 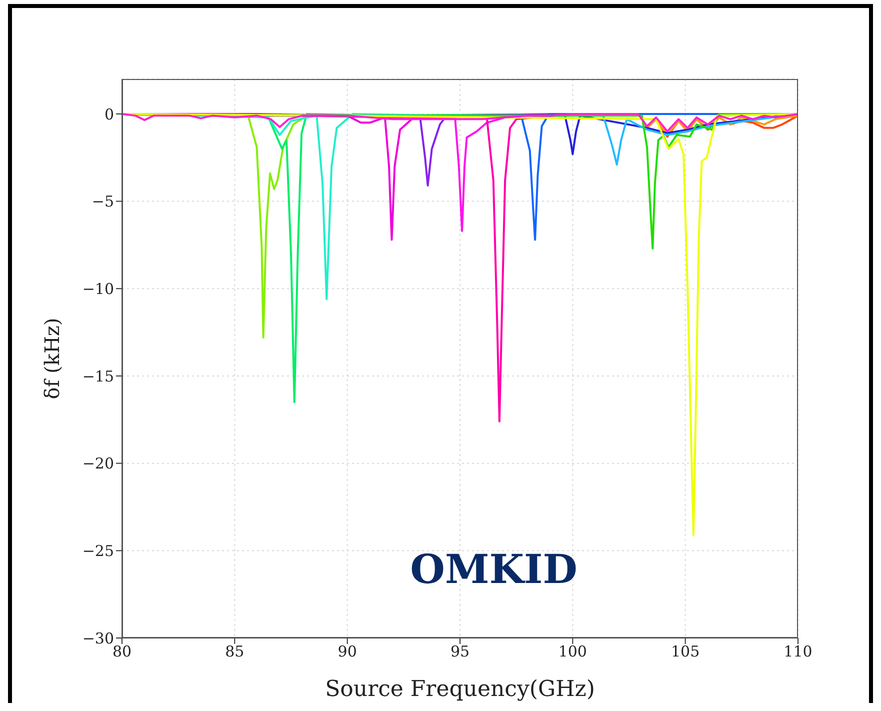 I want to click on y-tick-label: −30, so click(x=98, y=638).